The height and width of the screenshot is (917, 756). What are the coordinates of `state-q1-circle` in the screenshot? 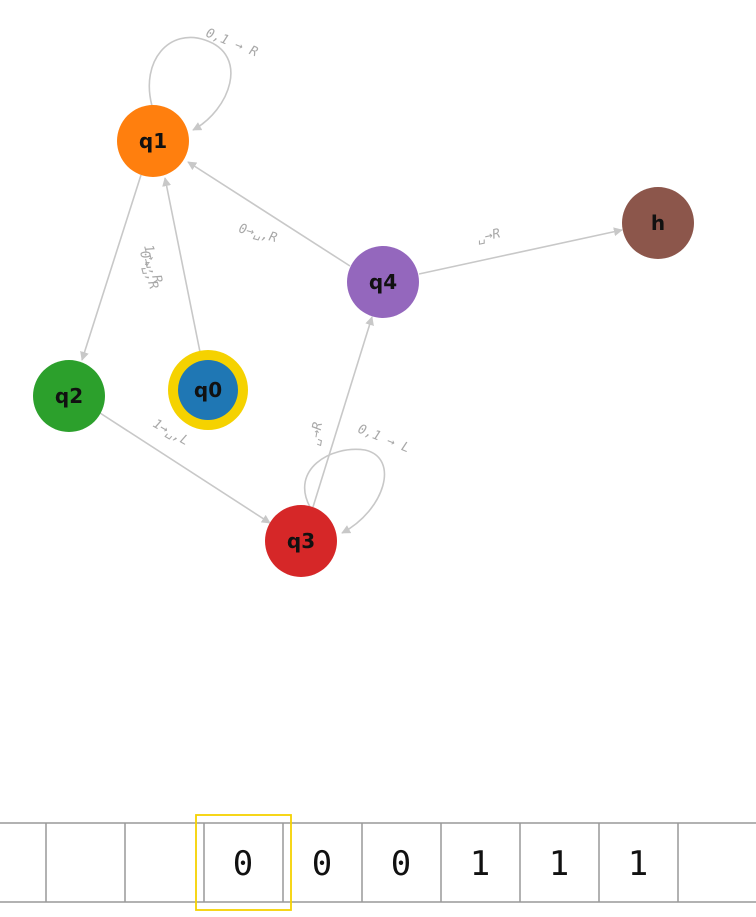 It's located at (153, 141).